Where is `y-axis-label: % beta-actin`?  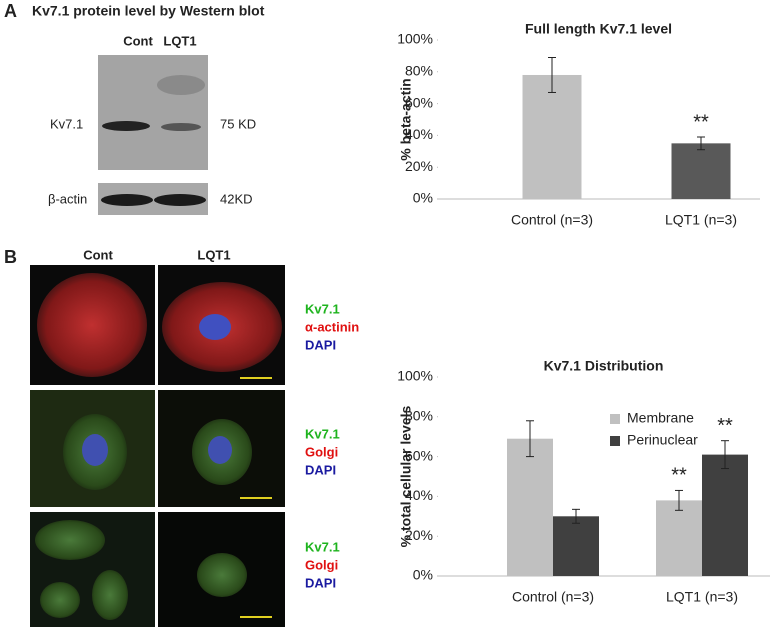 y-axis-label: % beta-actin is located at coordinates (406, 119).